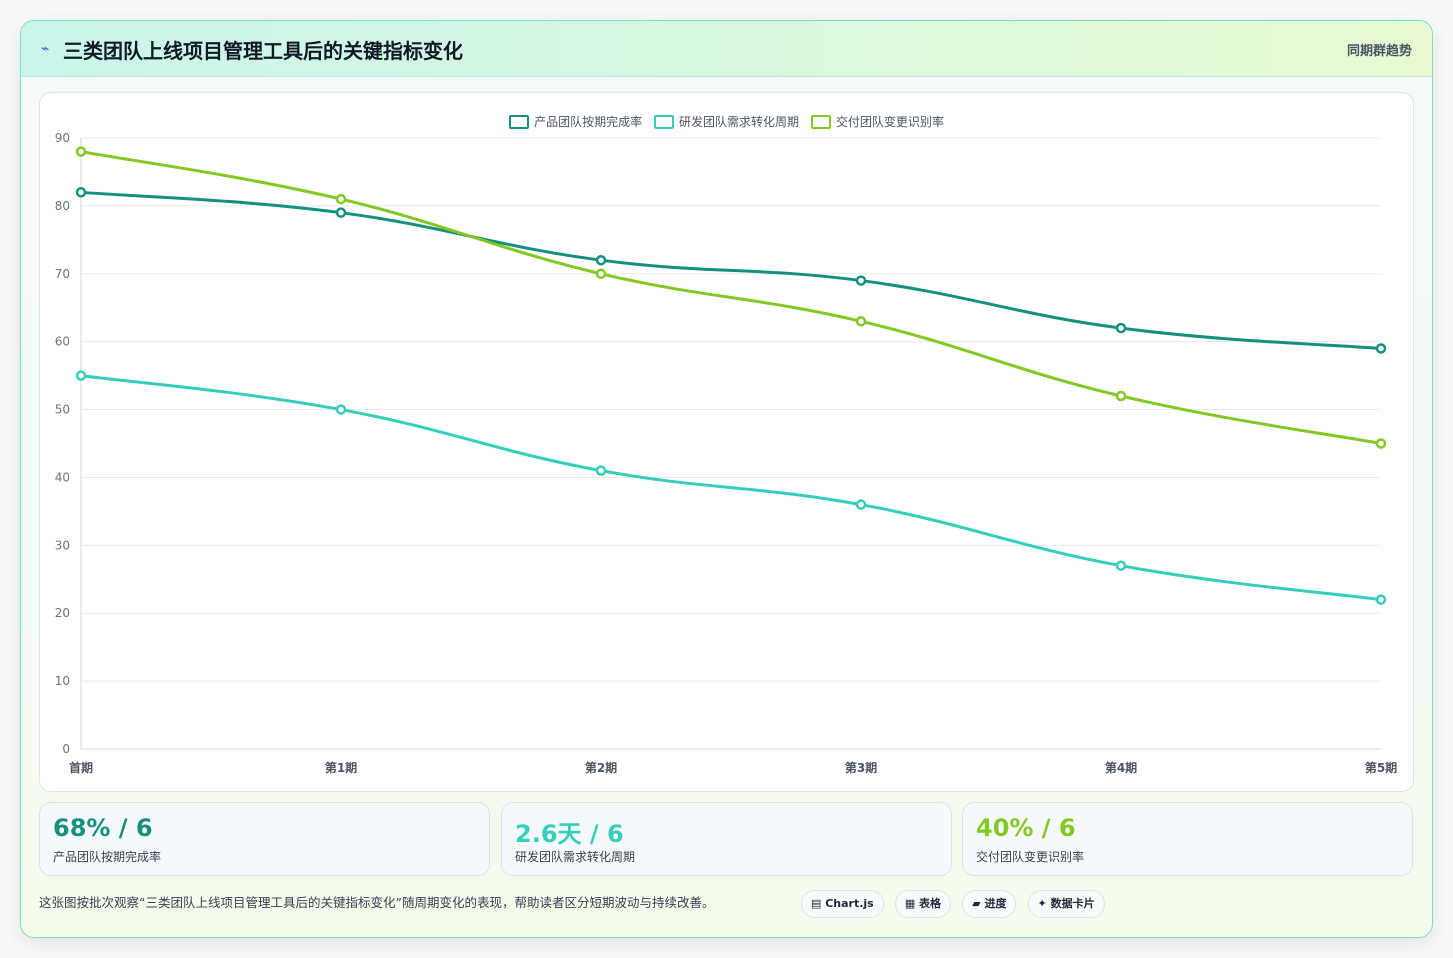 The width and height of the screenshot is (1453, 958). I want to click on x-tick-label: 第4期, so click(1121, 767).